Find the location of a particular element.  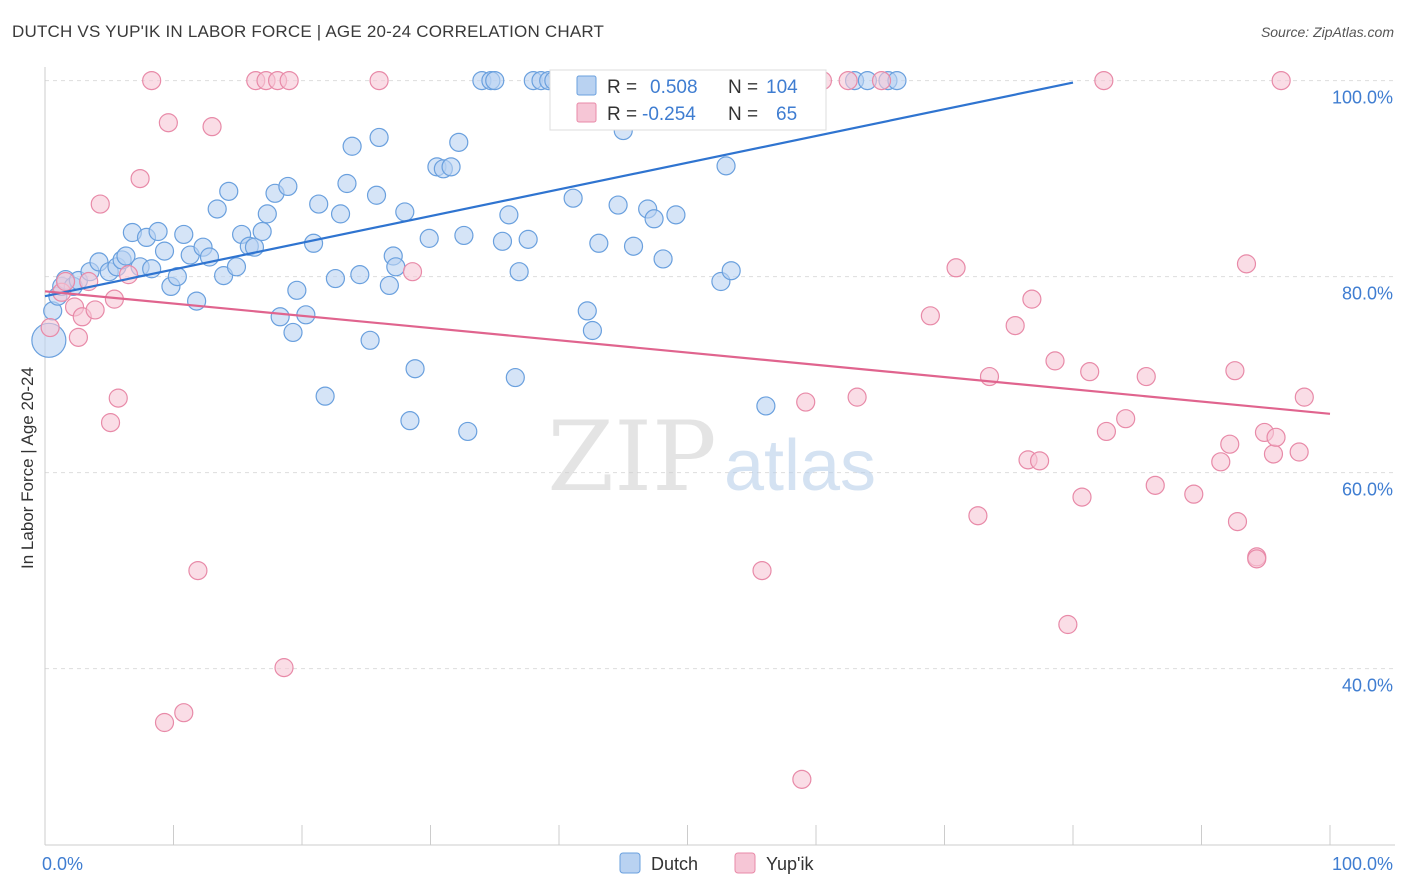

chart-source: Source: ZipAtlas.com is located at coordinates (1327, 32).